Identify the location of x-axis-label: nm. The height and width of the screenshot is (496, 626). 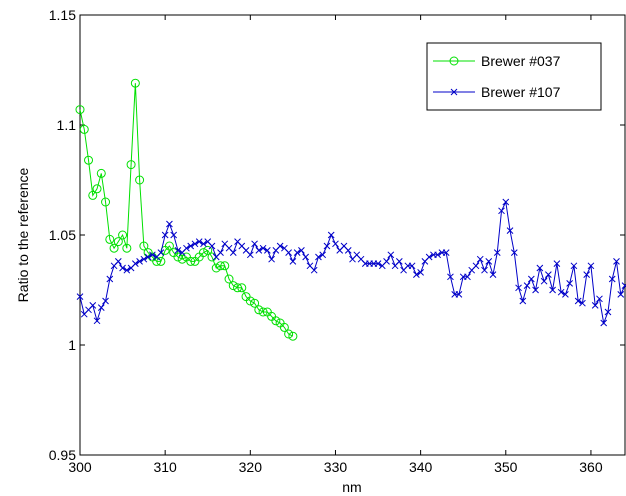
(351, 487).